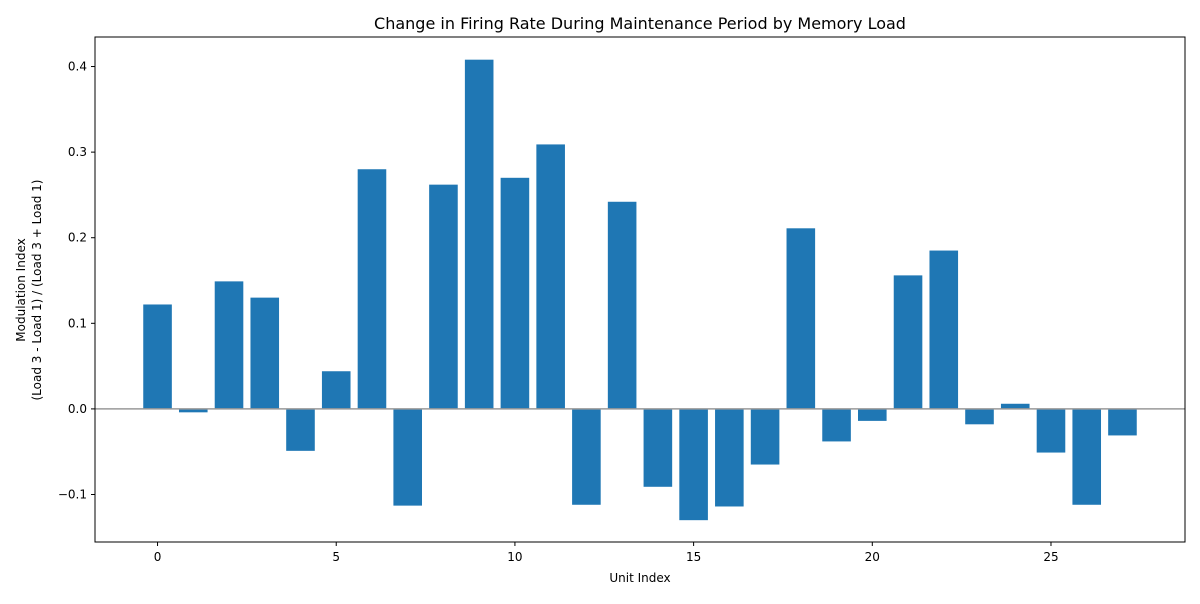 Image resolution: width=1200 pixels, height=604 pixels. I want to click on y-tick-label: 0.1, so click(77, 323).